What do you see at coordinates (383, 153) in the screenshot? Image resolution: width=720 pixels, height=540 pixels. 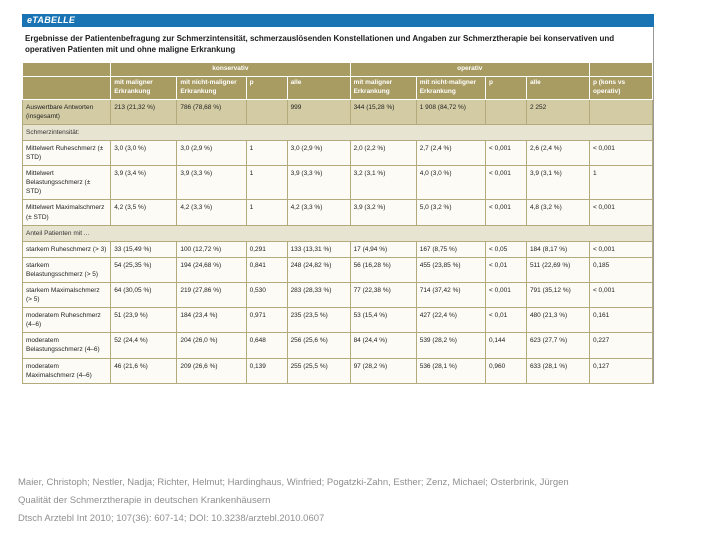 I see `cell: 2,0 (2,2 %)` at bounding box center [383, 153].